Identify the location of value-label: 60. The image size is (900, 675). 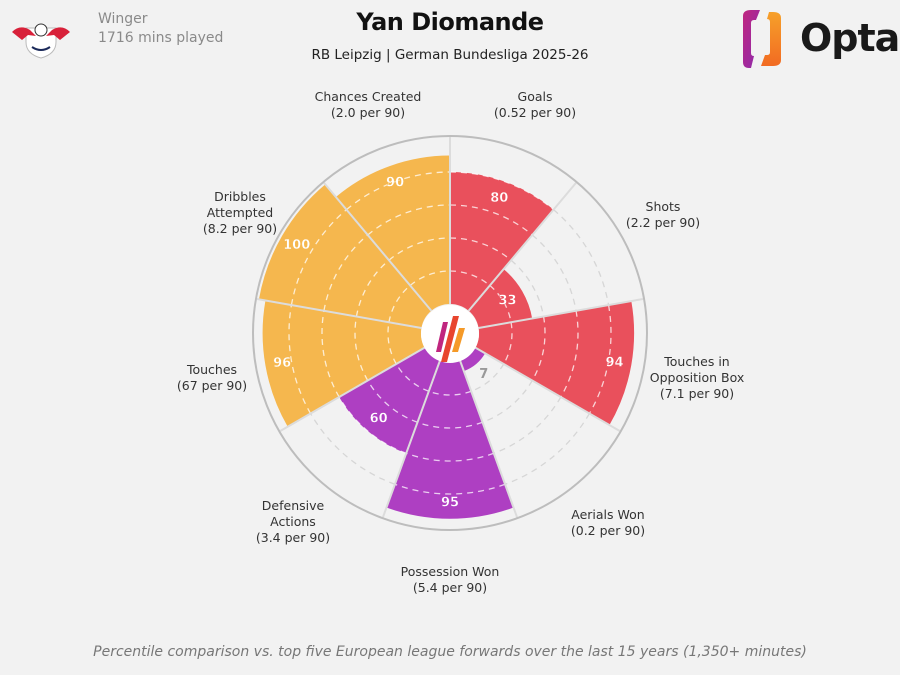
(379, 419).